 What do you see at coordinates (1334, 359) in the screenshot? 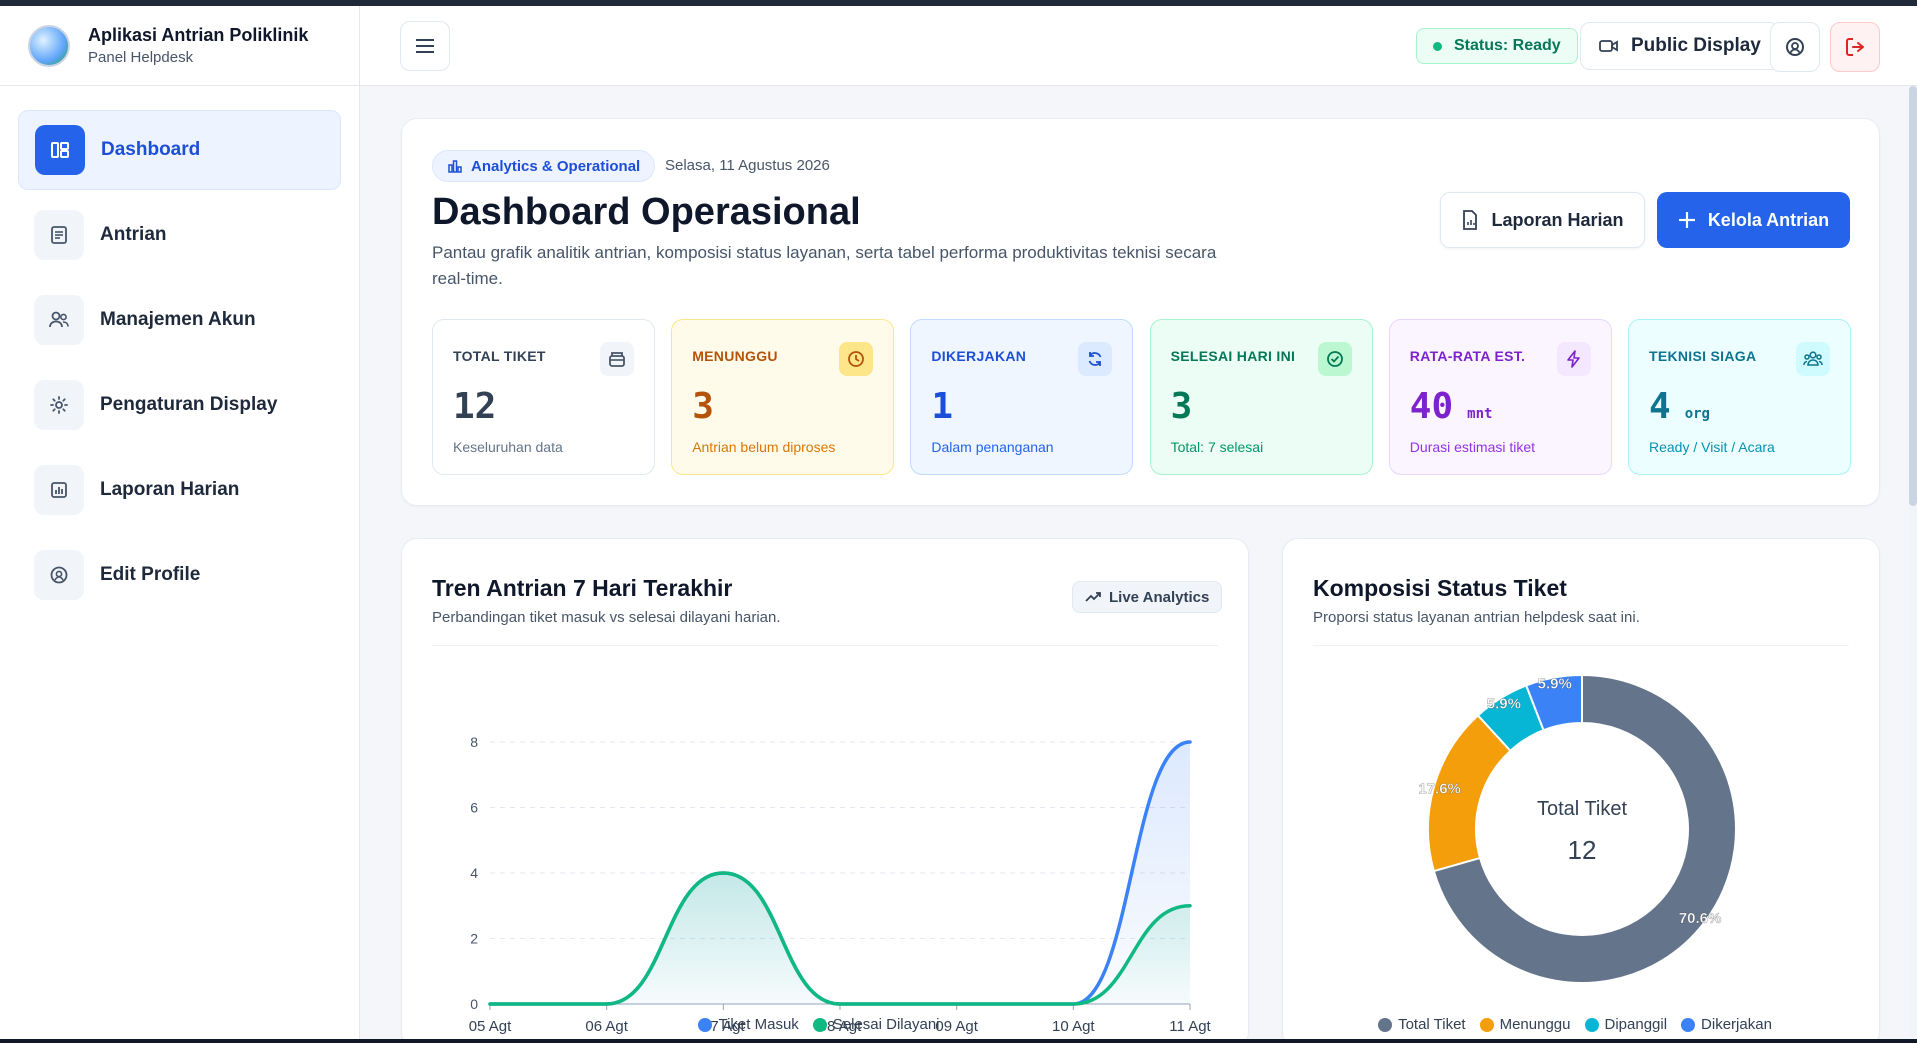
I see `check-circle-icon` at bounding box center [1334, 359].